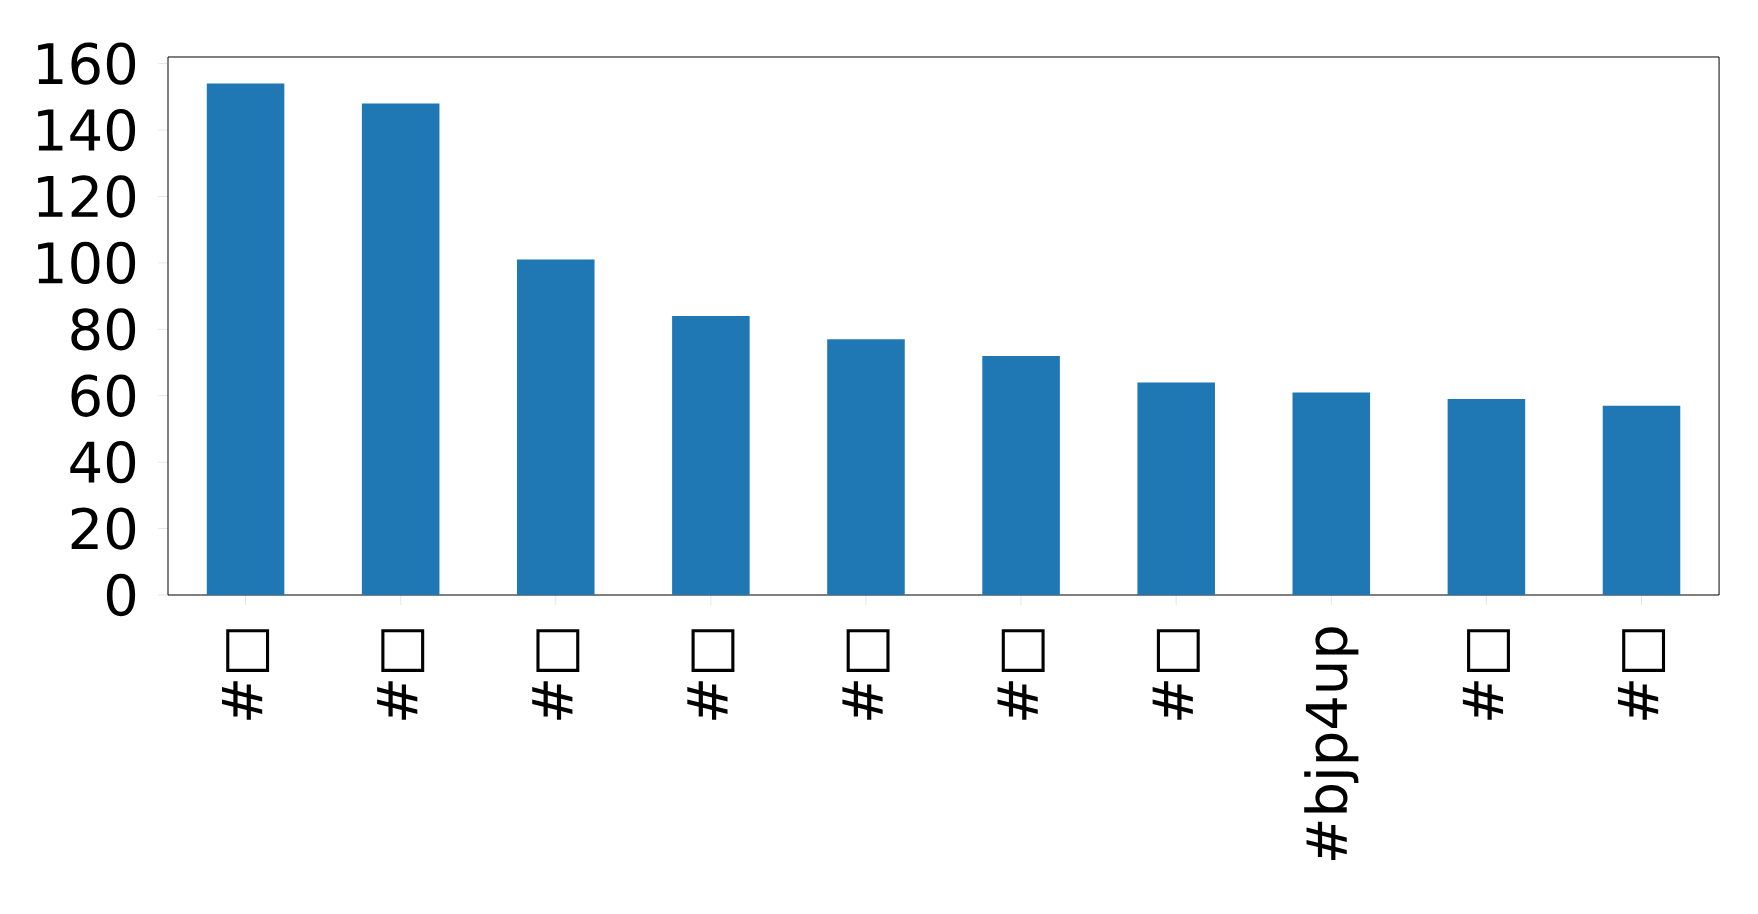  I want to click on y-tick-label: 20, so click(103, 528).